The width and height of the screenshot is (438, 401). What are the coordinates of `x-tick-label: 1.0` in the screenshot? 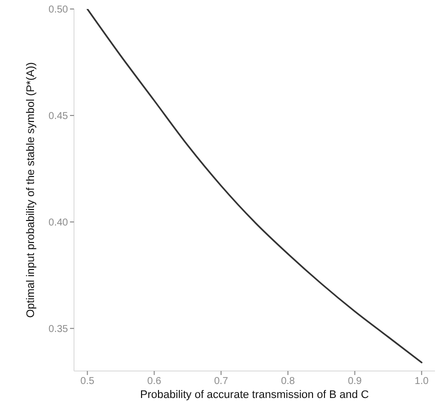 It's located at (422, 382).